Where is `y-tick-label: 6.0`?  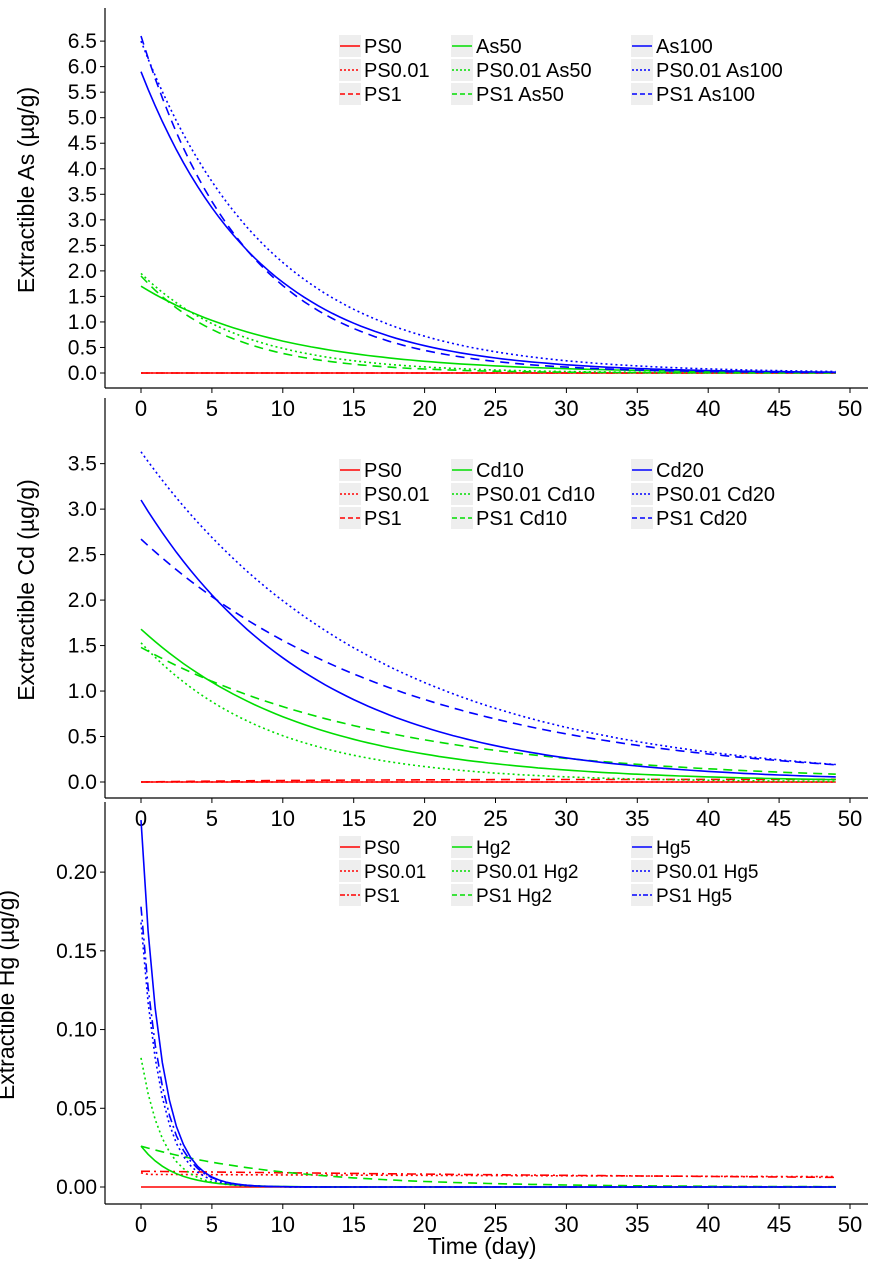 y-tick-label: 6.0 is located at coordinates (82, 67).